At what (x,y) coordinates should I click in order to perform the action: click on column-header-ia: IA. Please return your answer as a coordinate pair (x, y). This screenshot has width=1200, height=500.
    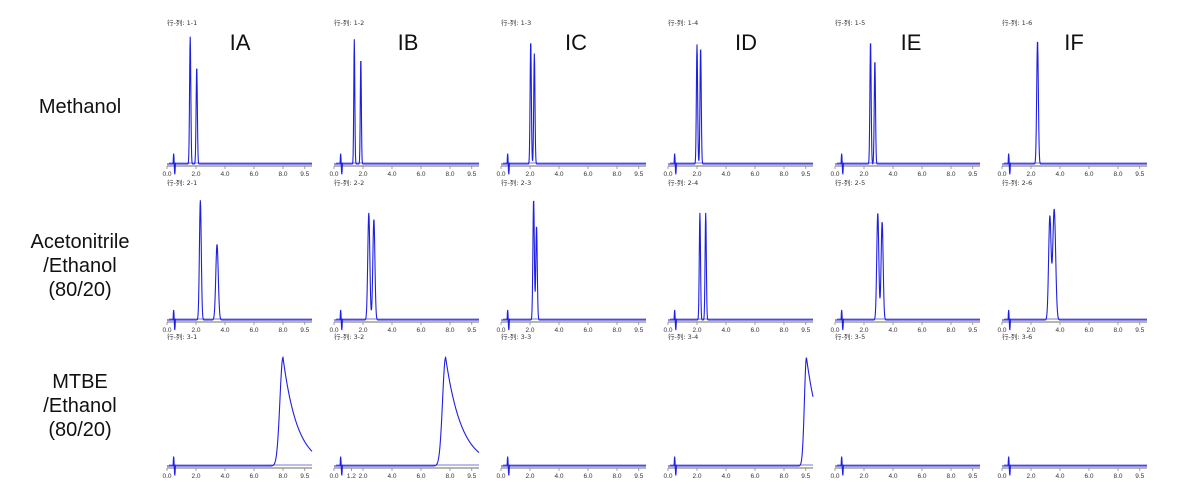
    Looking at the image, I should click on (240, 42).